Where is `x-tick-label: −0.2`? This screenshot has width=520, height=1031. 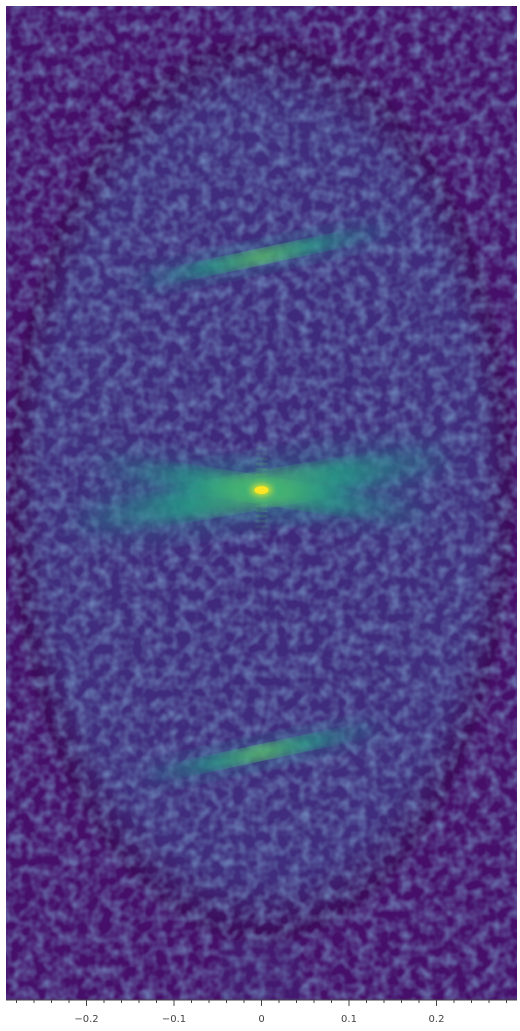 x-tick-label: −0.2 is located at coordinates (86, 1019).